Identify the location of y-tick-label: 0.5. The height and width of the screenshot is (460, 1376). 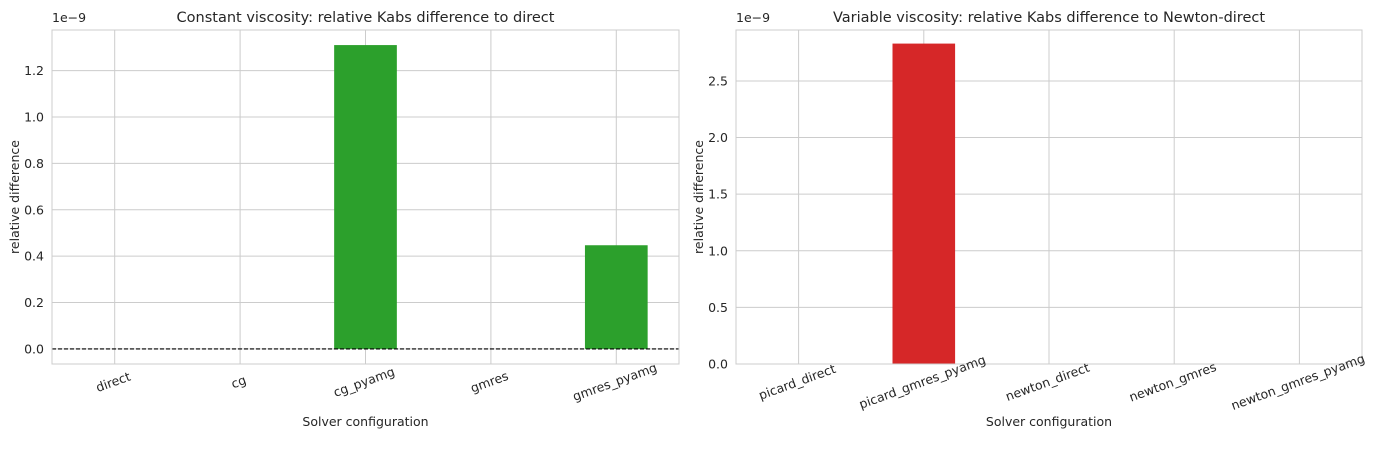
(718, 307).